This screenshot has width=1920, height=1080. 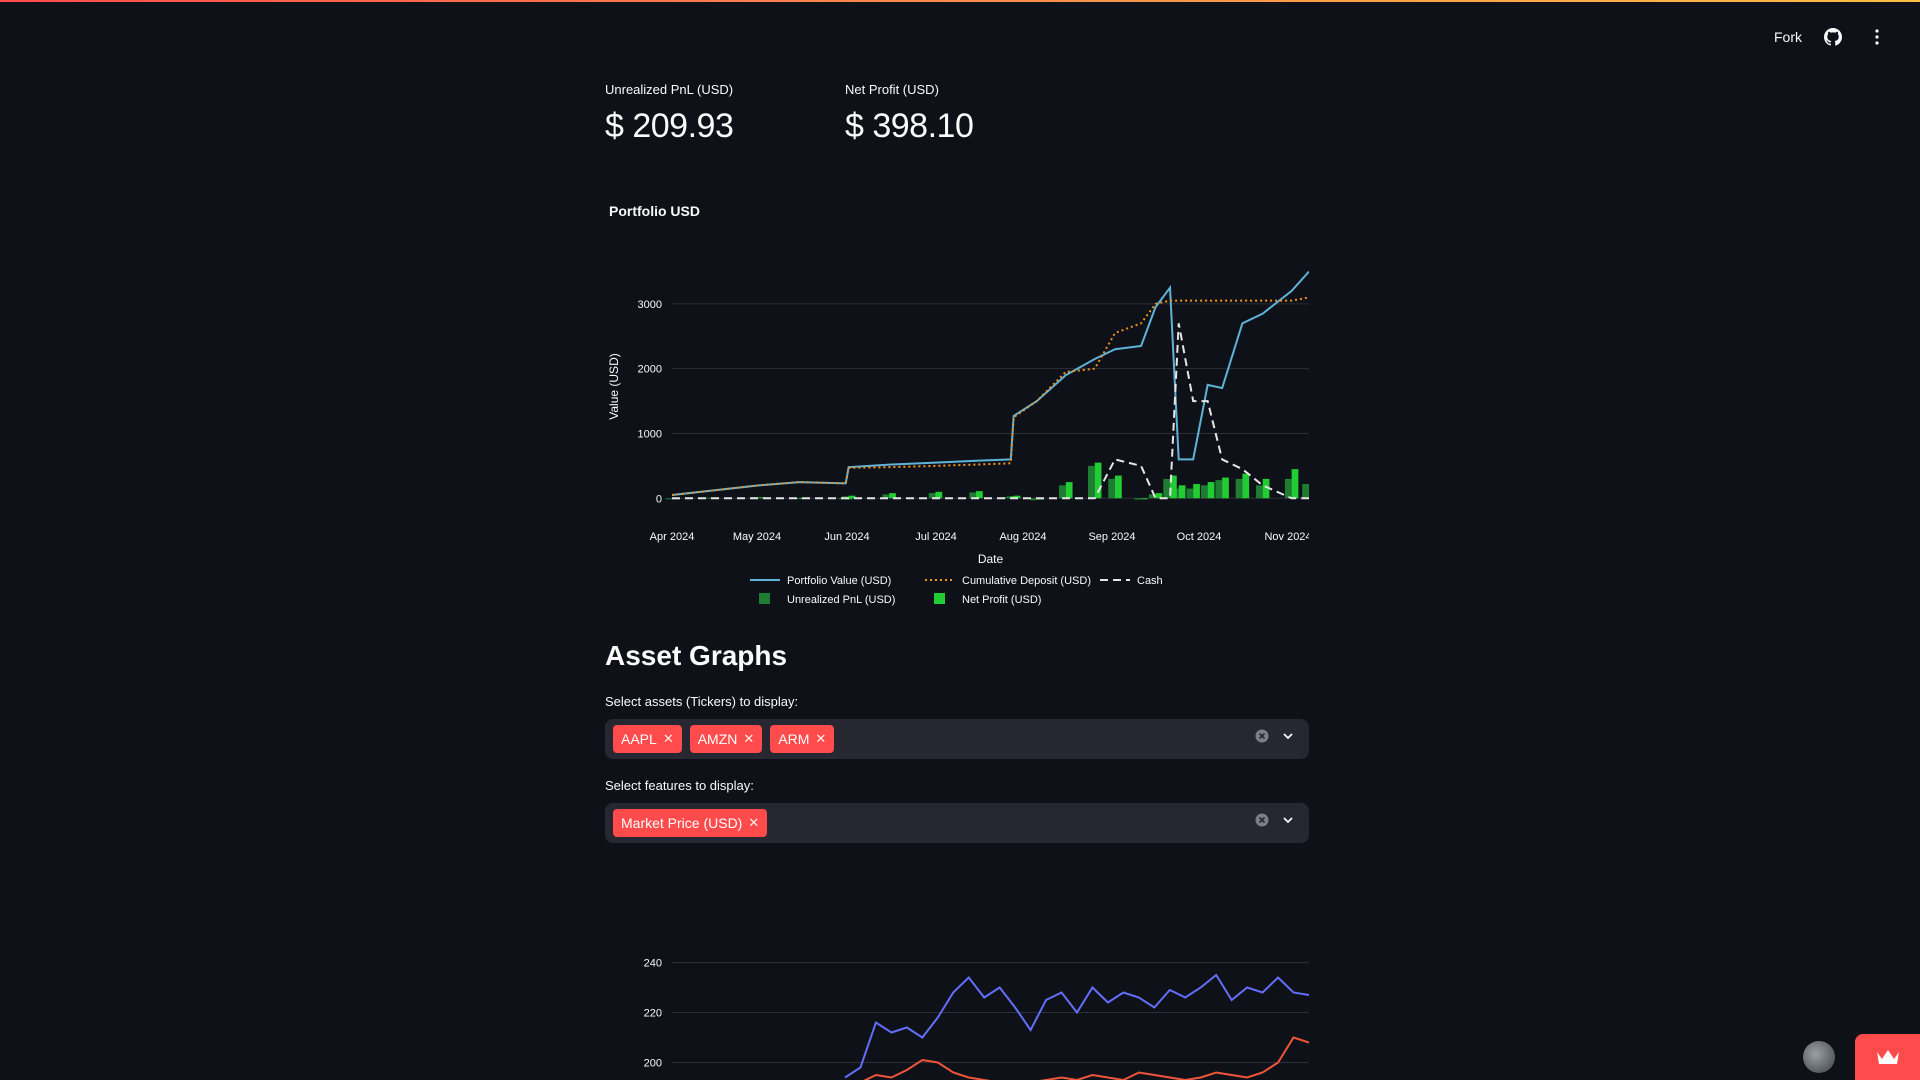 I want to click on legend-label: Cumulative Deposit (USD), so click(x=1026, y=581).